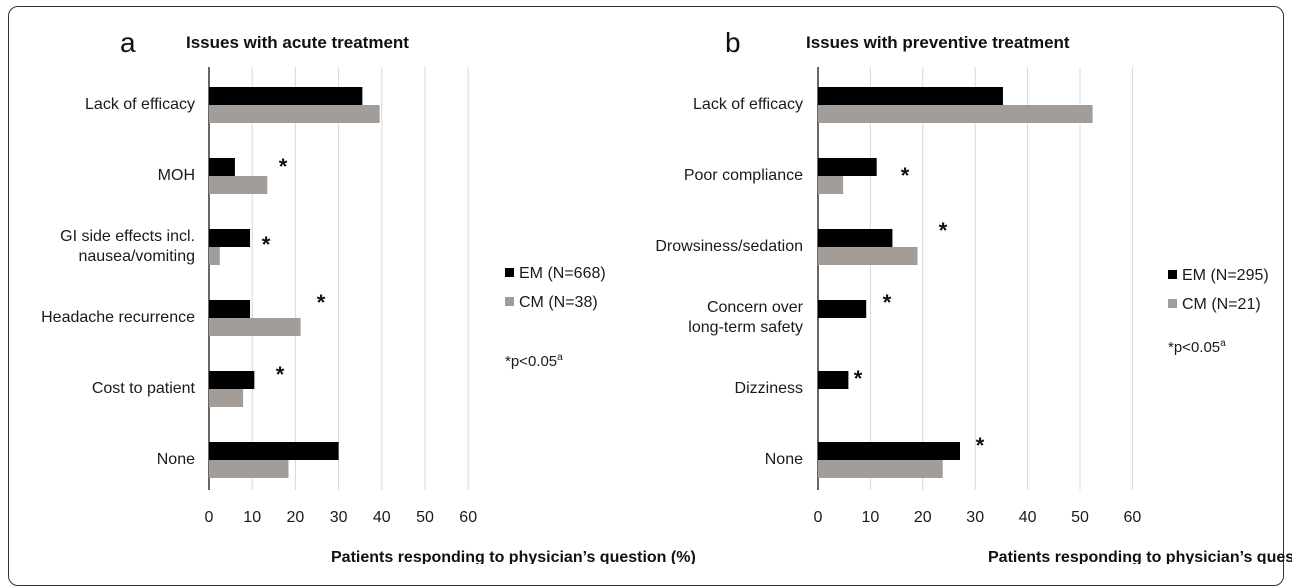  I want to click on category-label: MOH, so click(176, 175).